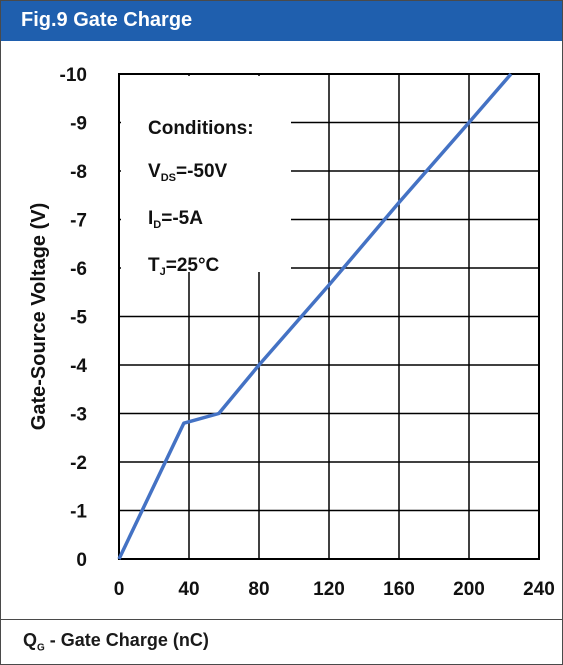  What do you see at coordinates (78, 124) in the screenshot?
I see `y-tick-label: -9` at bounding box center [78, 124].